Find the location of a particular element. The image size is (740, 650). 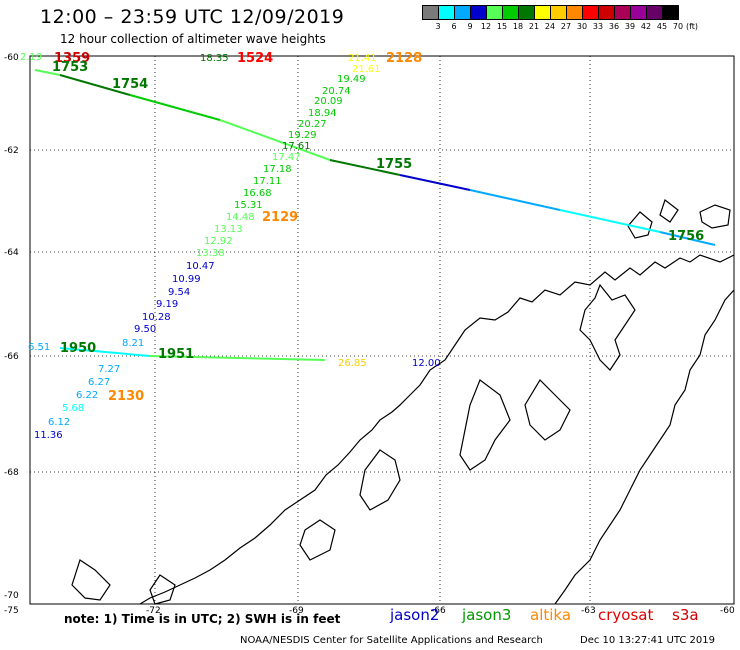

pass-time-1754: 1754 is located at coordinates (130, 84).